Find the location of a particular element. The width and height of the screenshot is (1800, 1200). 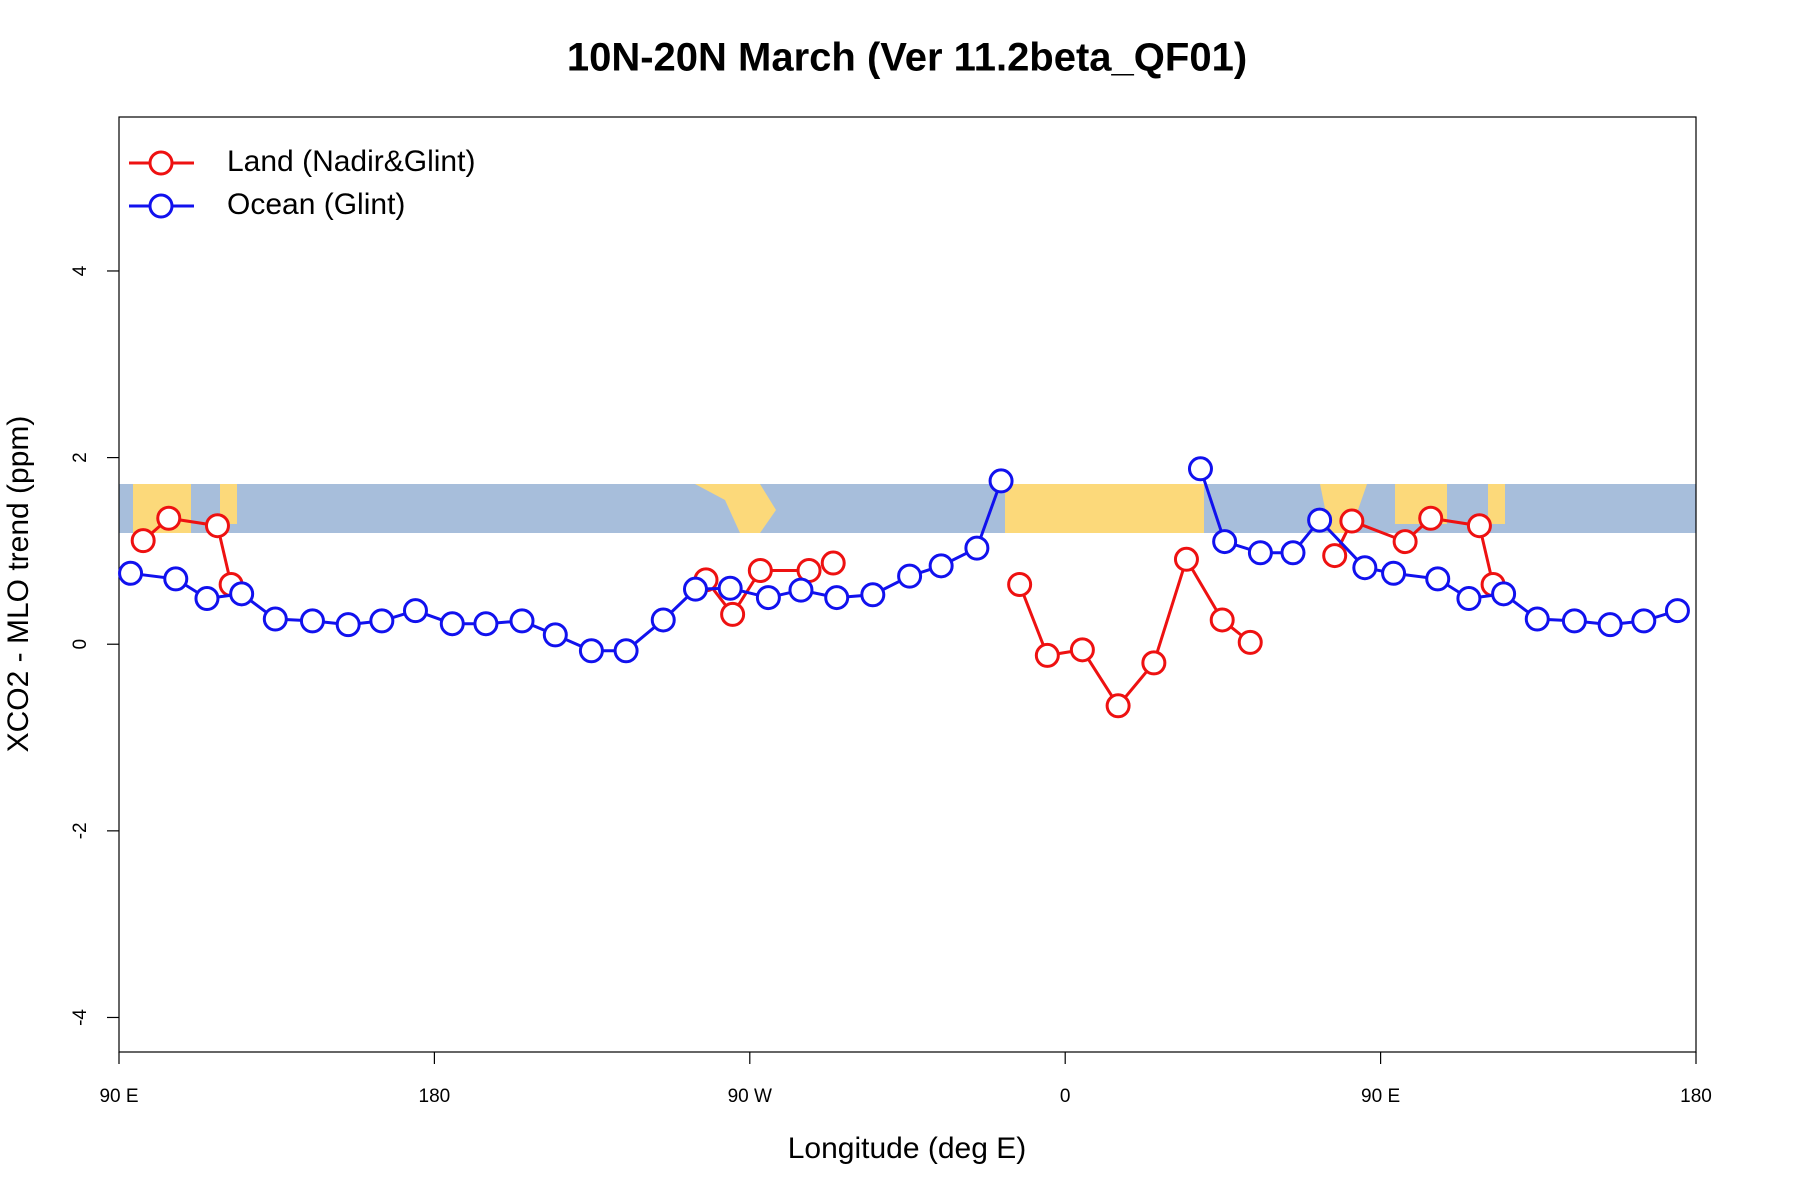

ocean-band is located at coordinates (907, 508).